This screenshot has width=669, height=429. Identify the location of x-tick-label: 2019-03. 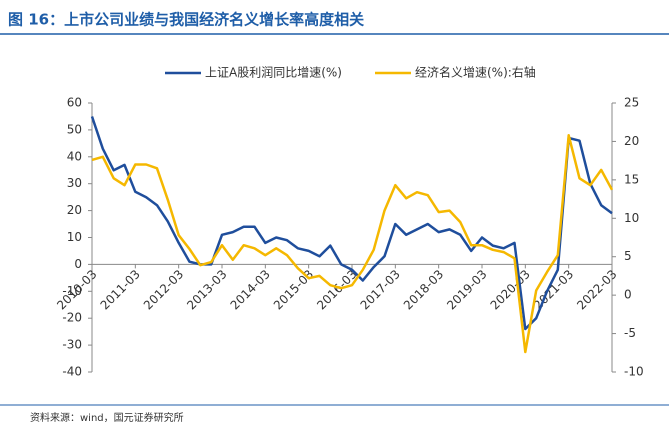
(466, 289).